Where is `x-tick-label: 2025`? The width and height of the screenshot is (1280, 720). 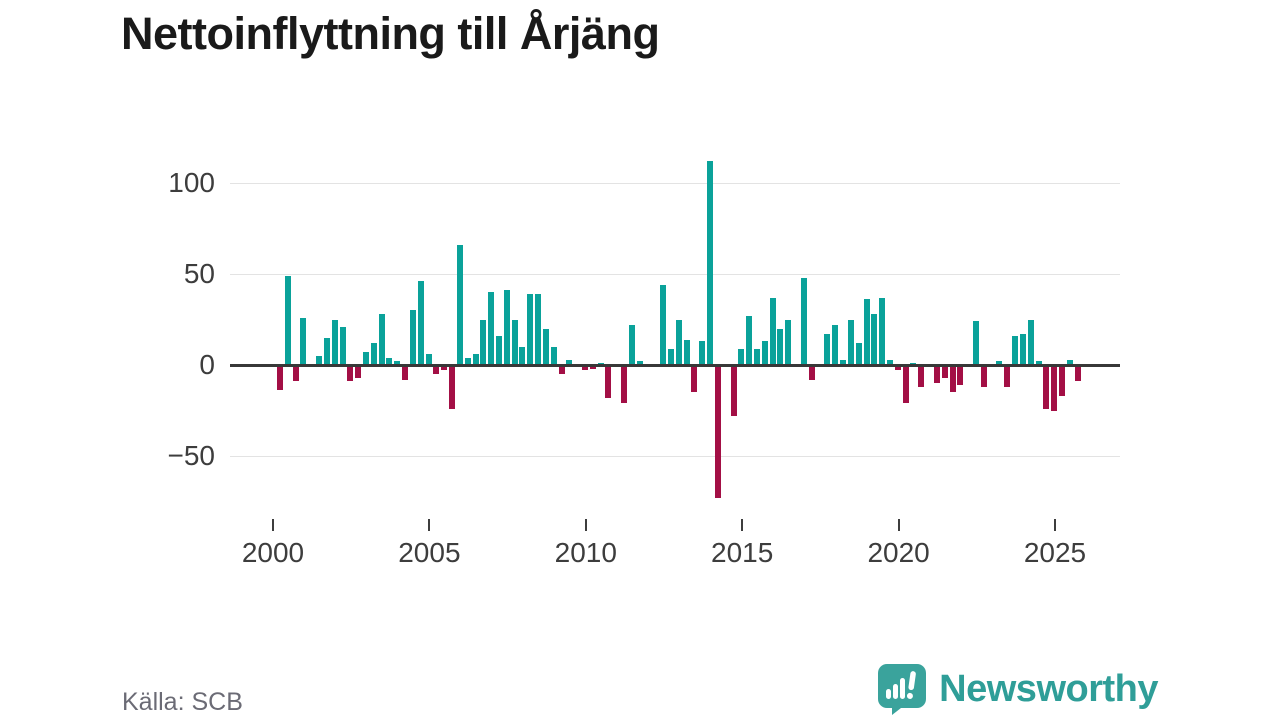
x-tick-label: 2025 is located at coordinates (1055, 552).